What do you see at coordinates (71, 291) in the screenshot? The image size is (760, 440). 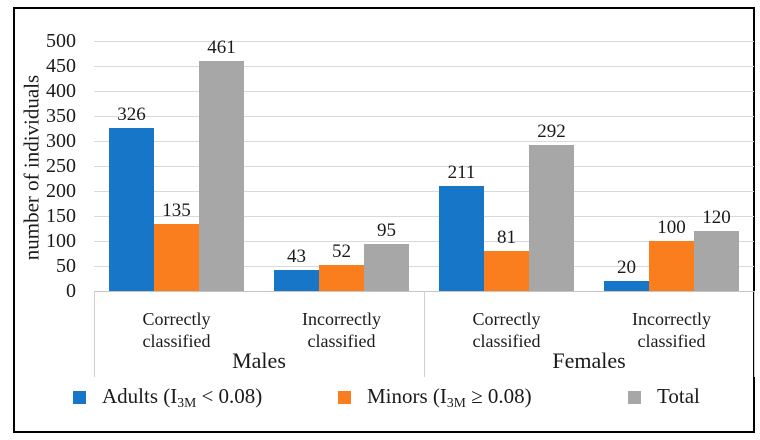 I see `y-tick-label: 0` at bounding box center [71, 291].